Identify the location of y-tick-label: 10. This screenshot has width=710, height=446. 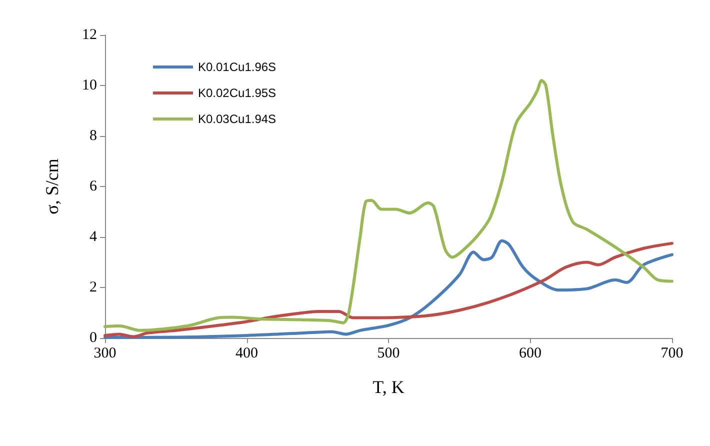
(89, 86).